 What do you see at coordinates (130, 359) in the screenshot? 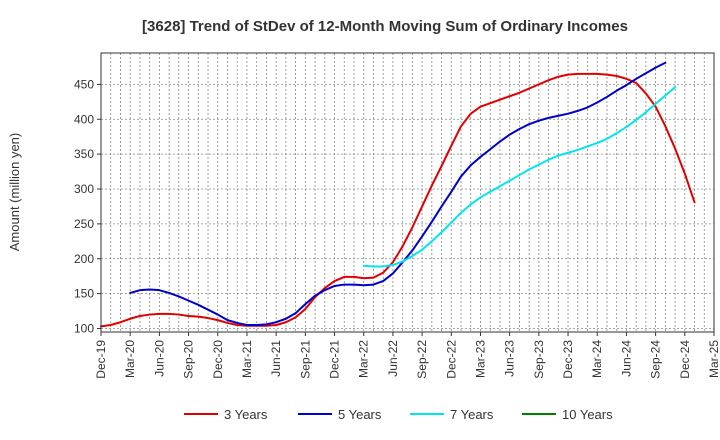
I see `x-tick-label: Mar-20` at bounding box center [130, 359].